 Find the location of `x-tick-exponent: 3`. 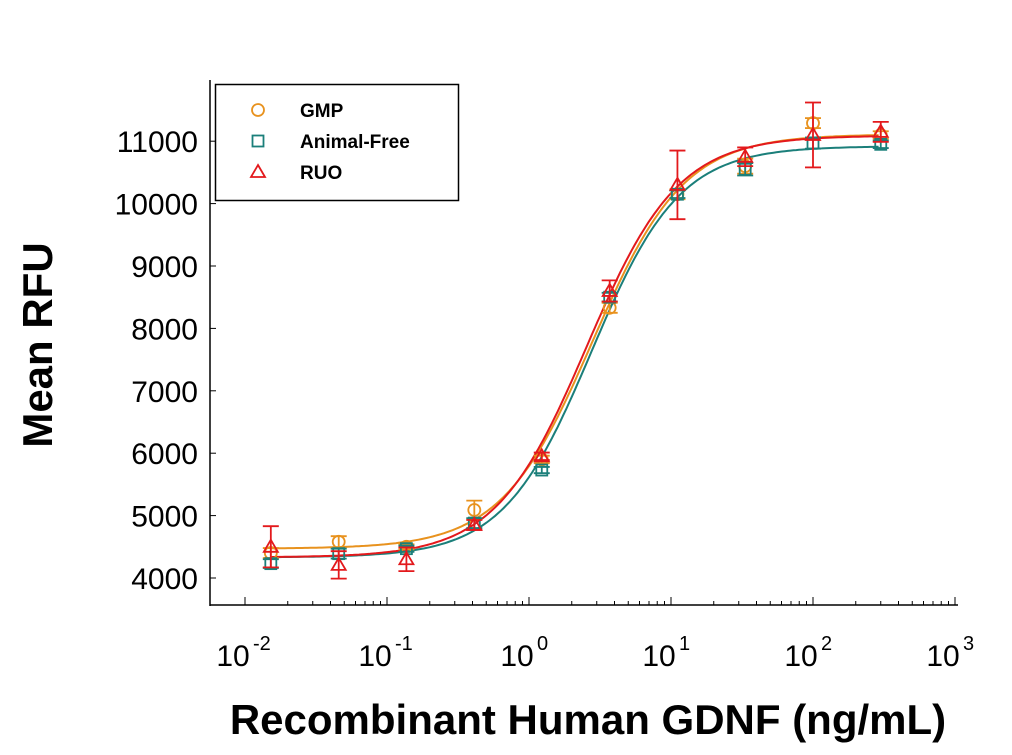

x-tick-exponent: 3 is located at coordinates (968, 644).